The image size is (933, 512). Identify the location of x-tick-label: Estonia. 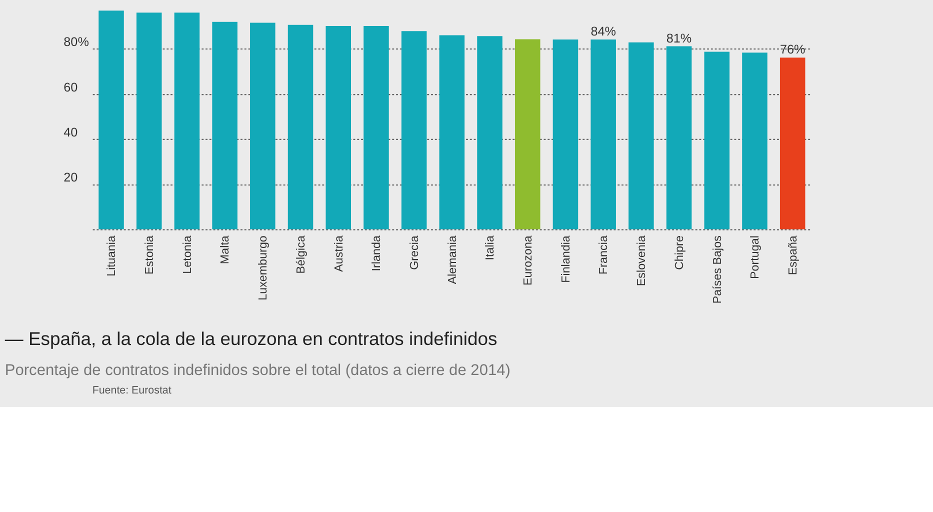
(149, 254).